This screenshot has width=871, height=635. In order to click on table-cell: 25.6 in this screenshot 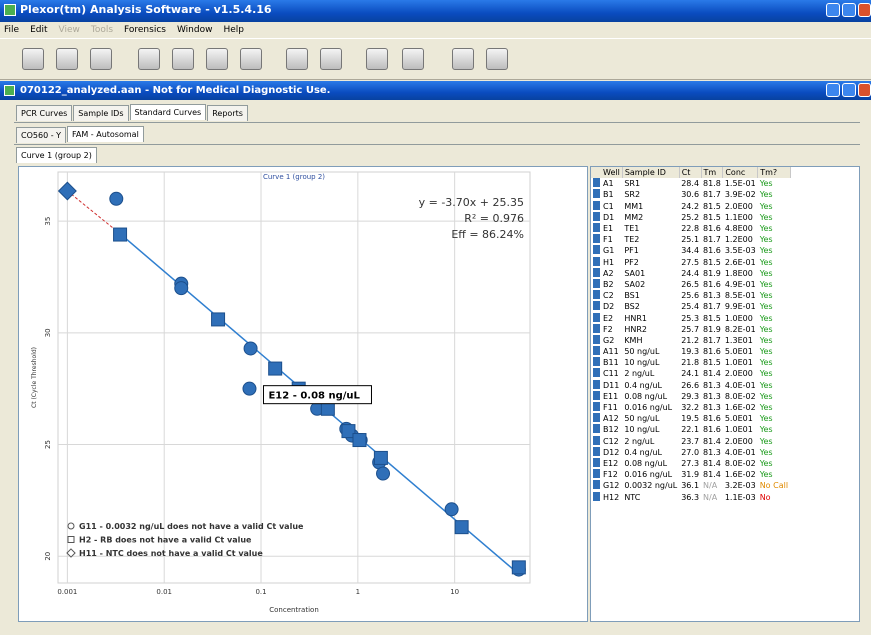, I will do `click(690, 296)`.